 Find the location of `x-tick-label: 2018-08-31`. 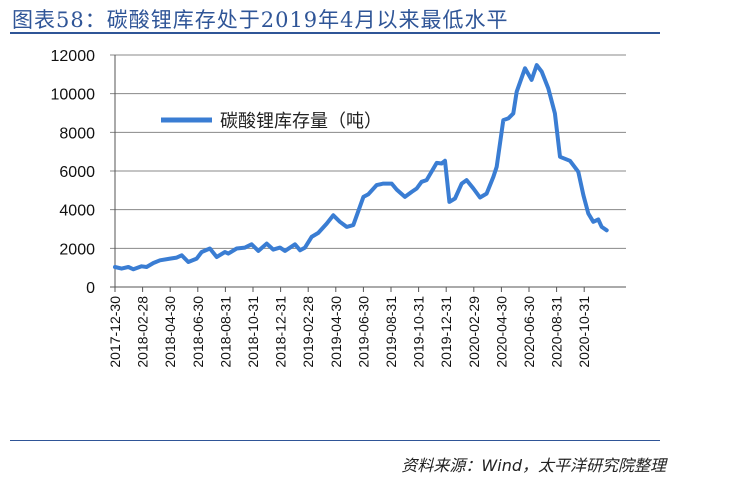

x-tick-label: 2018-08-31 is located at coordinates (225, 332).